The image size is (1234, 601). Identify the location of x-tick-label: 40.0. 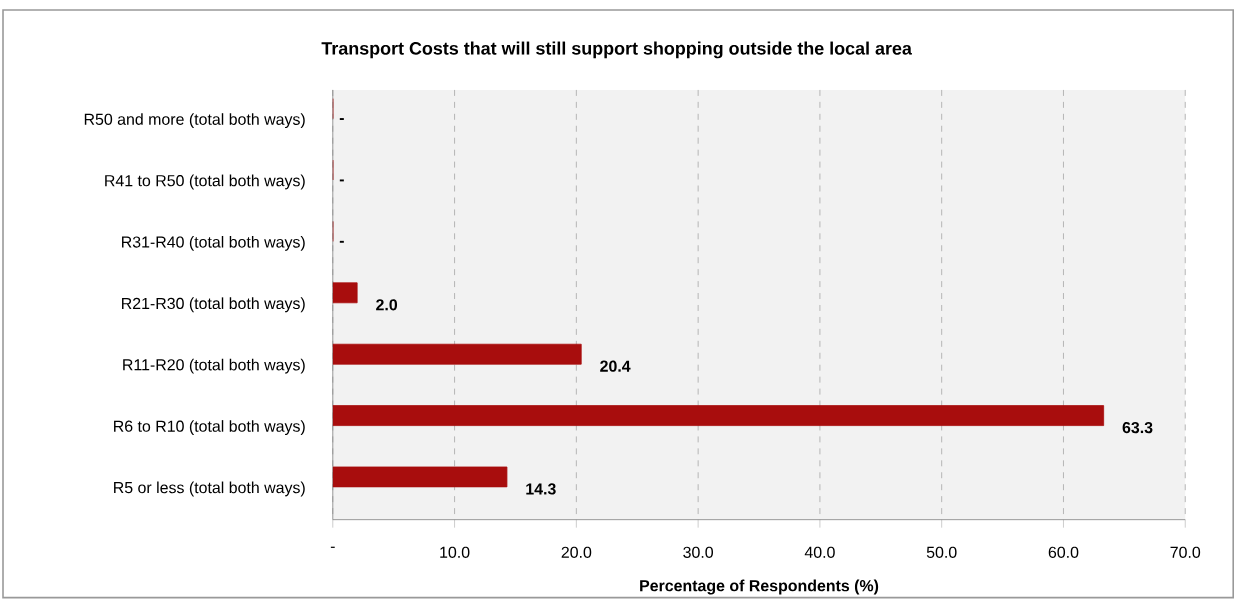
(819, 552).